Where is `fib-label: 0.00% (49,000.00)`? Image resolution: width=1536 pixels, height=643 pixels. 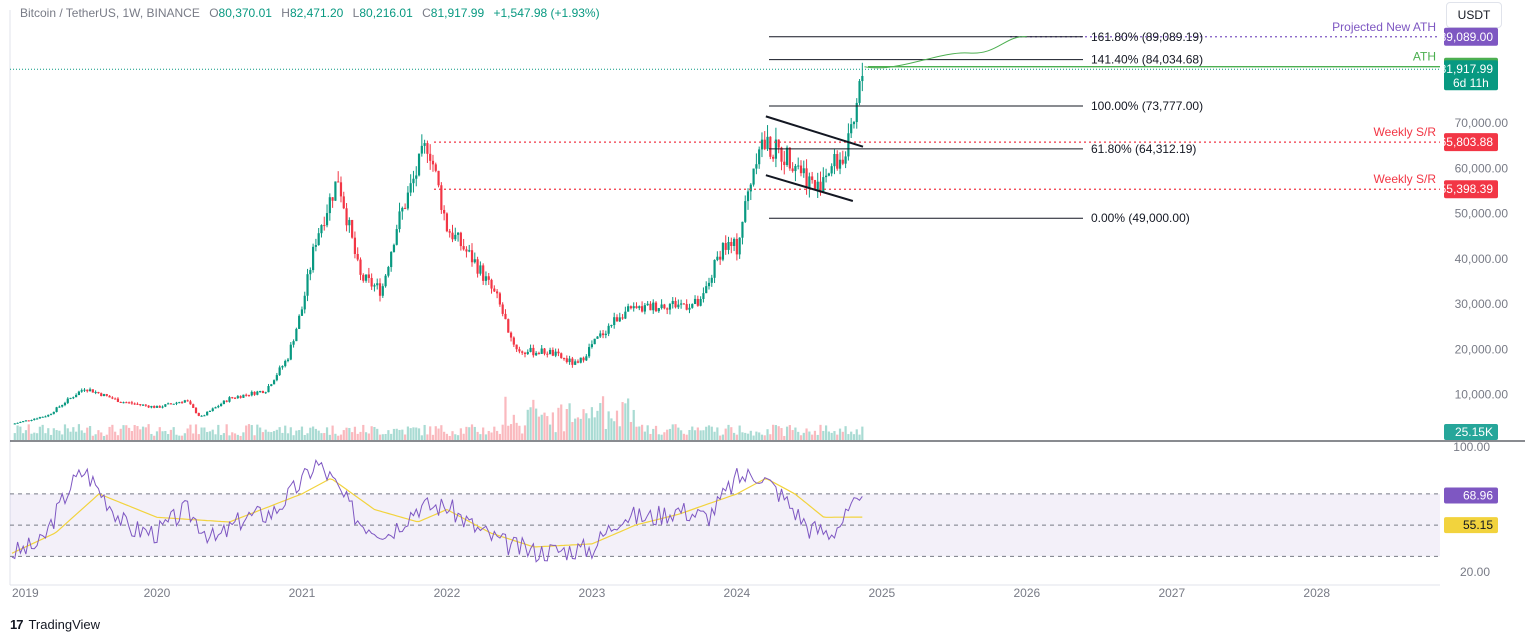
fib-label: 0.00% (49,000.00) is located at coordinates (1140, 218).